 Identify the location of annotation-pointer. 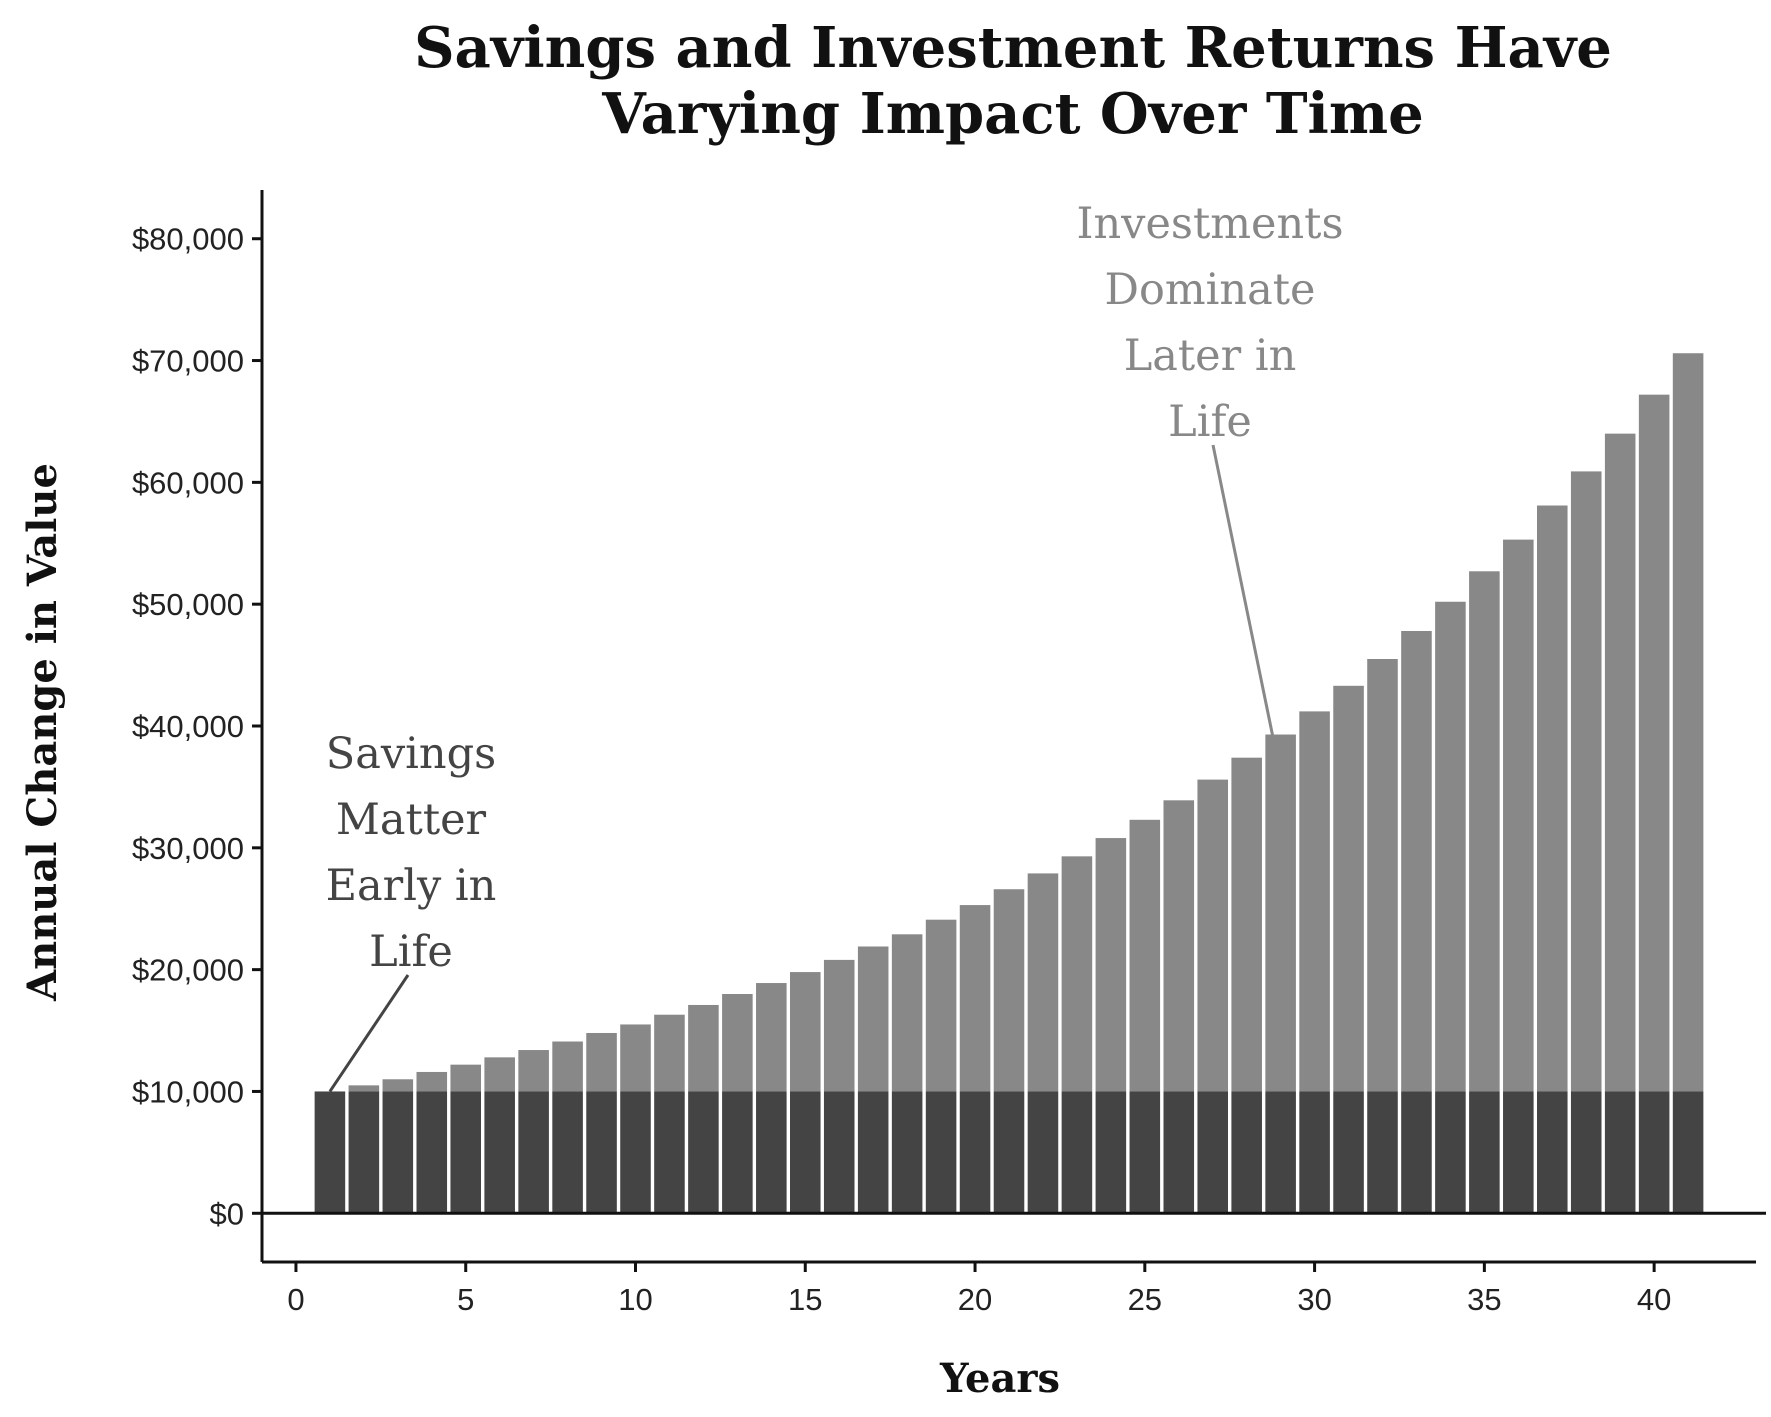
(1247, 610).